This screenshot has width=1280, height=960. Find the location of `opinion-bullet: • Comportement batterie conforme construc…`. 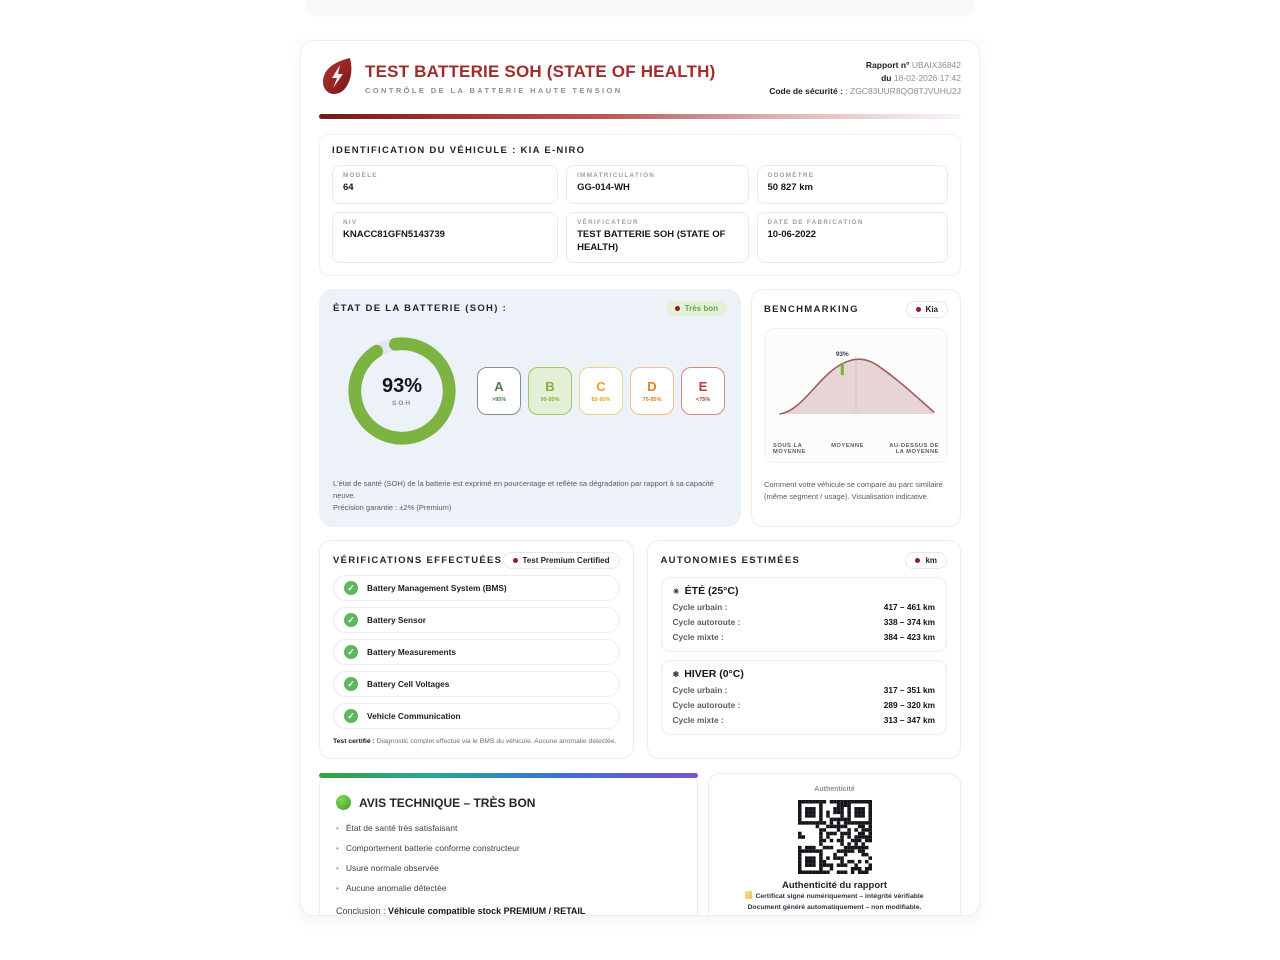

opinion-bullet: • Comportement batterie conforme construc… is located at coordinates (508, 848).